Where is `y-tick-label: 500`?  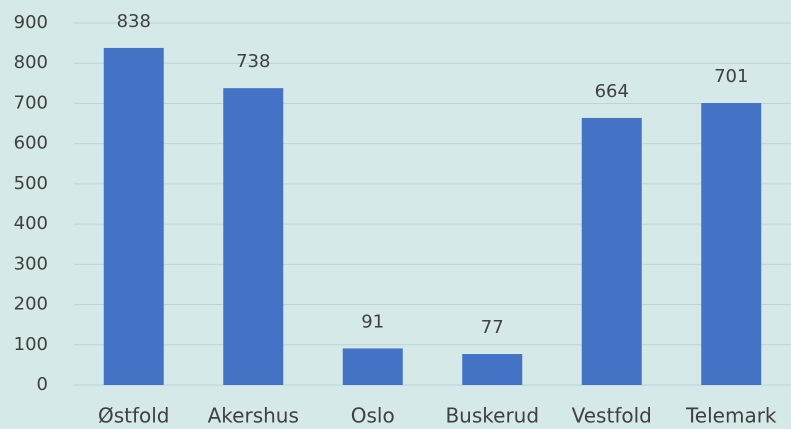
y-tick-label: 500 is located at coordinates (31, 183).